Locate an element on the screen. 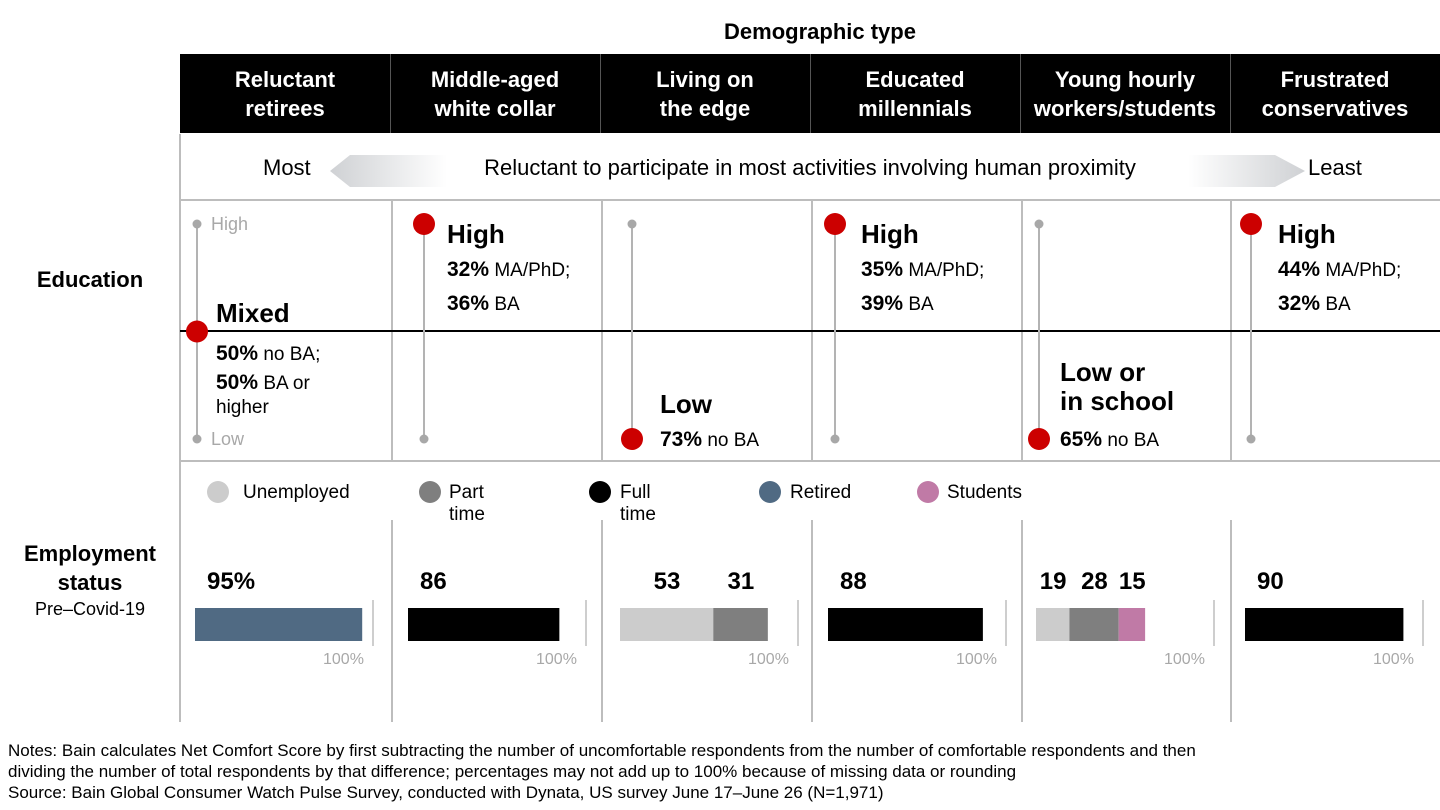 Image resolution: width=1440 pixels, height=810 pixels. proximity-row-bottom-border is located at coordinates (810, 200).